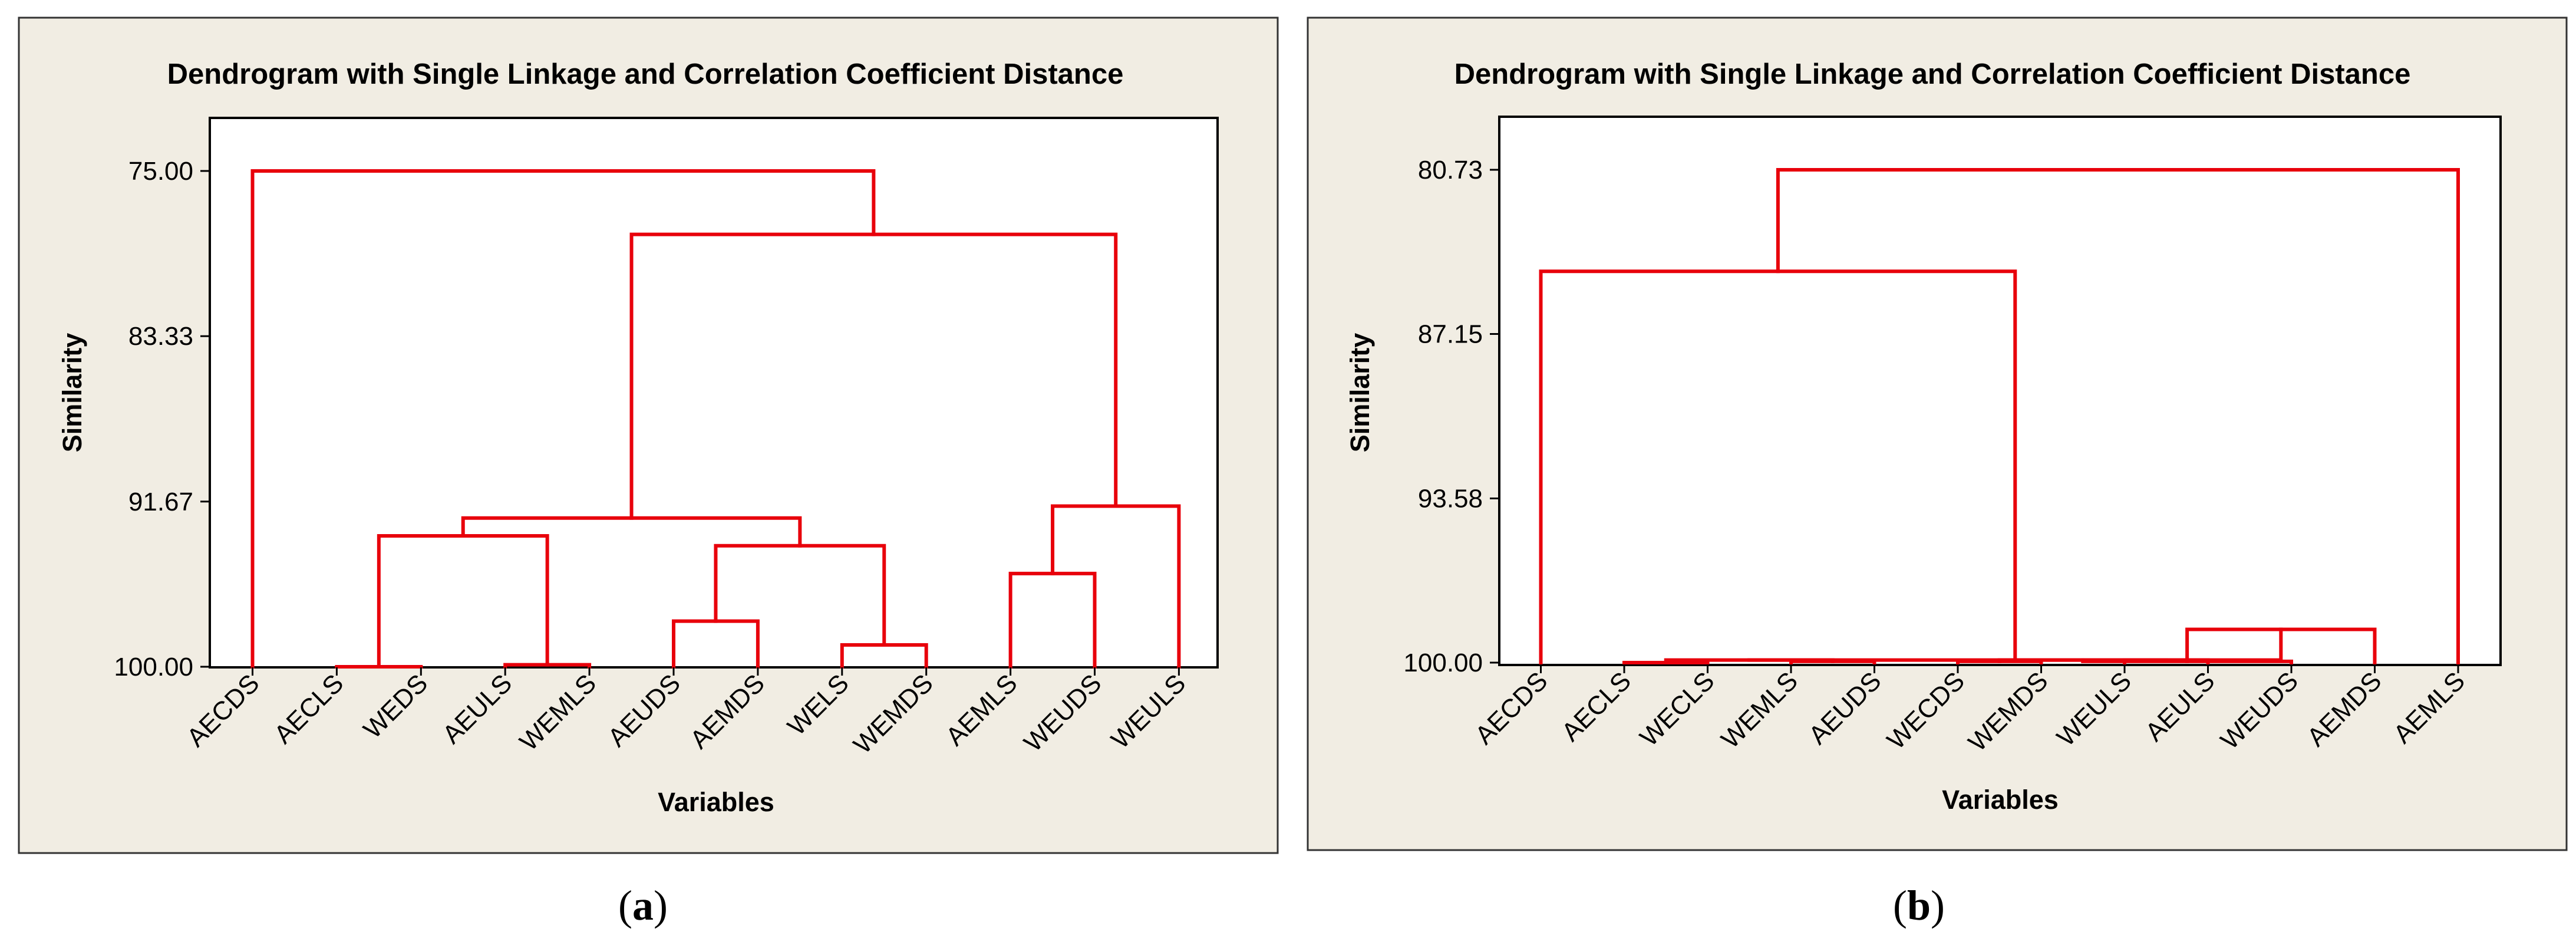 The height and width of the screenshot is (945, 2576). What do you see at coordinates (716, 802) in the screenshot?
I see `panel-a-x-axis-title: Variables` at bounding box center [716, 802].